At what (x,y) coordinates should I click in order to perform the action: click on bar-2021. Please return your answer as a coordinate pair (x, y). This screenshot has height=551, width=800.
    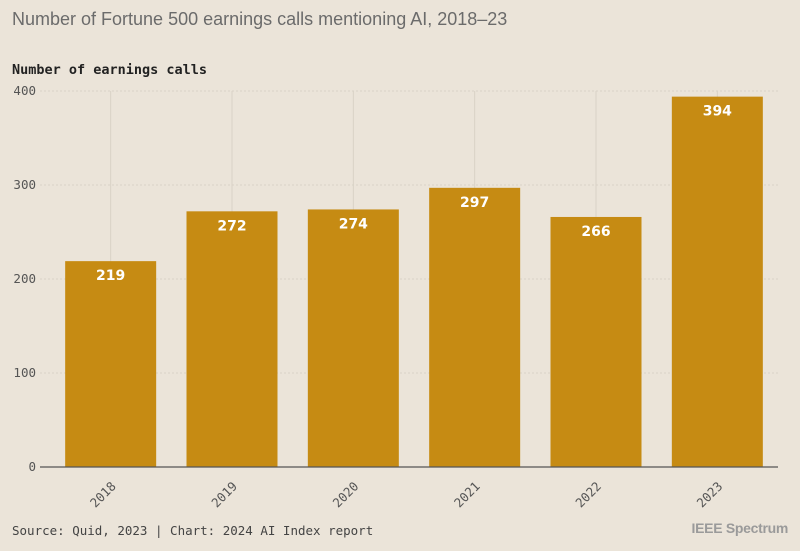
    Looking at the image, I should click on (475, 327).